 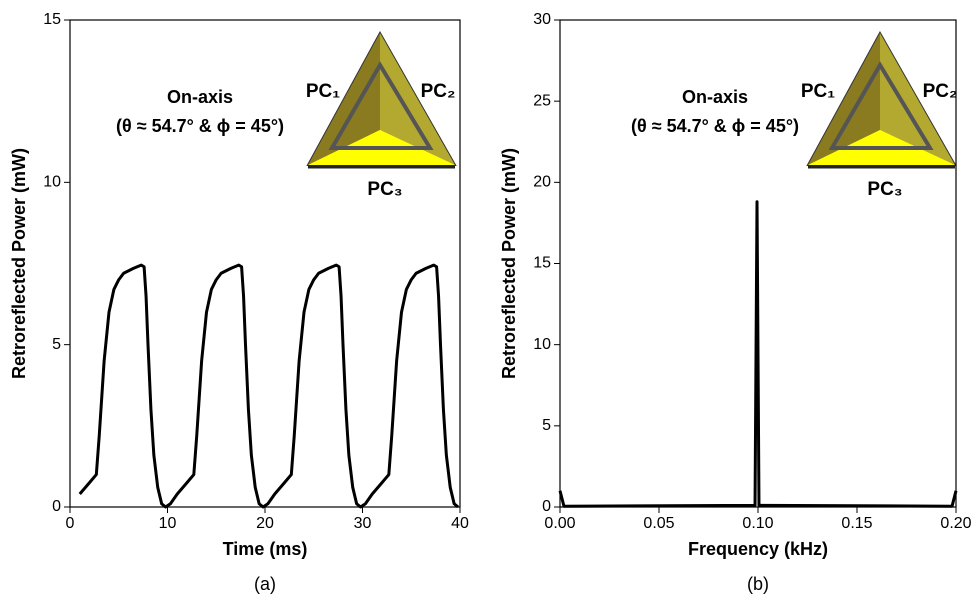 I want to click on x-tick-label: 30, so click(x=363, y=523).